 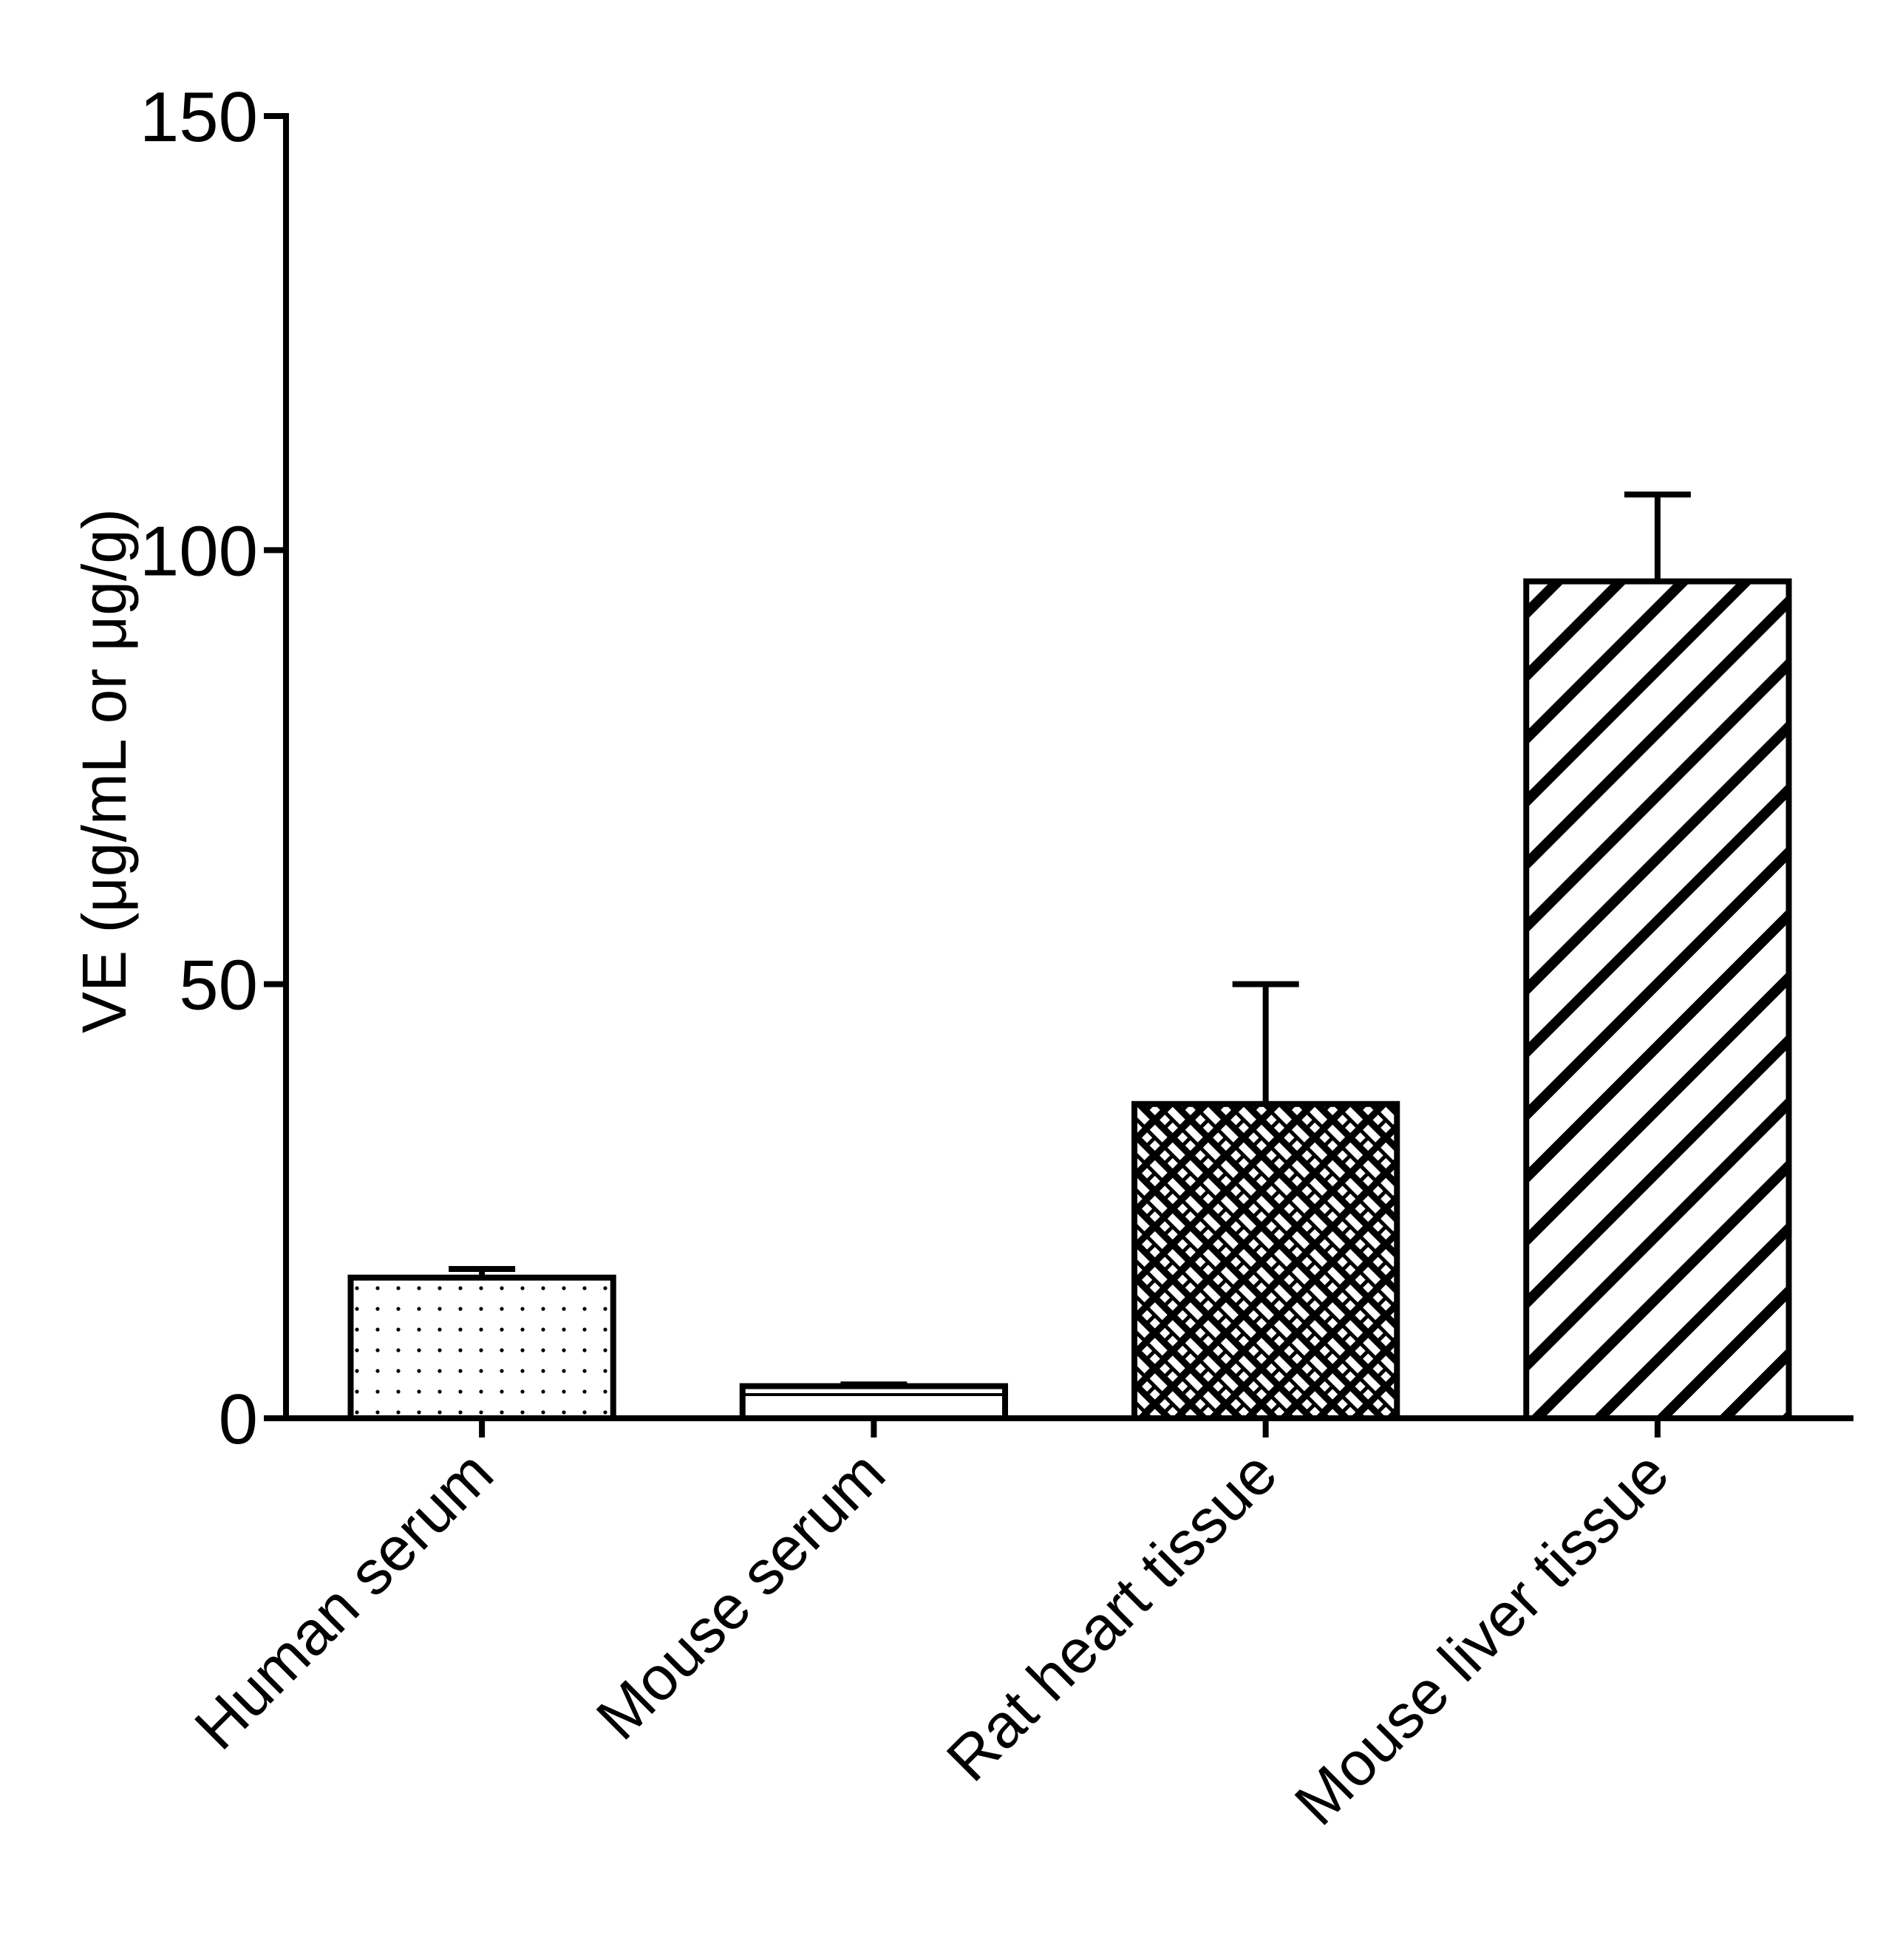 What do you see at coordinates (1481, 1638) in the screenshot?
I see `x-tick-label: Mouse liver tissue` at bounding box center [1481, 1638].